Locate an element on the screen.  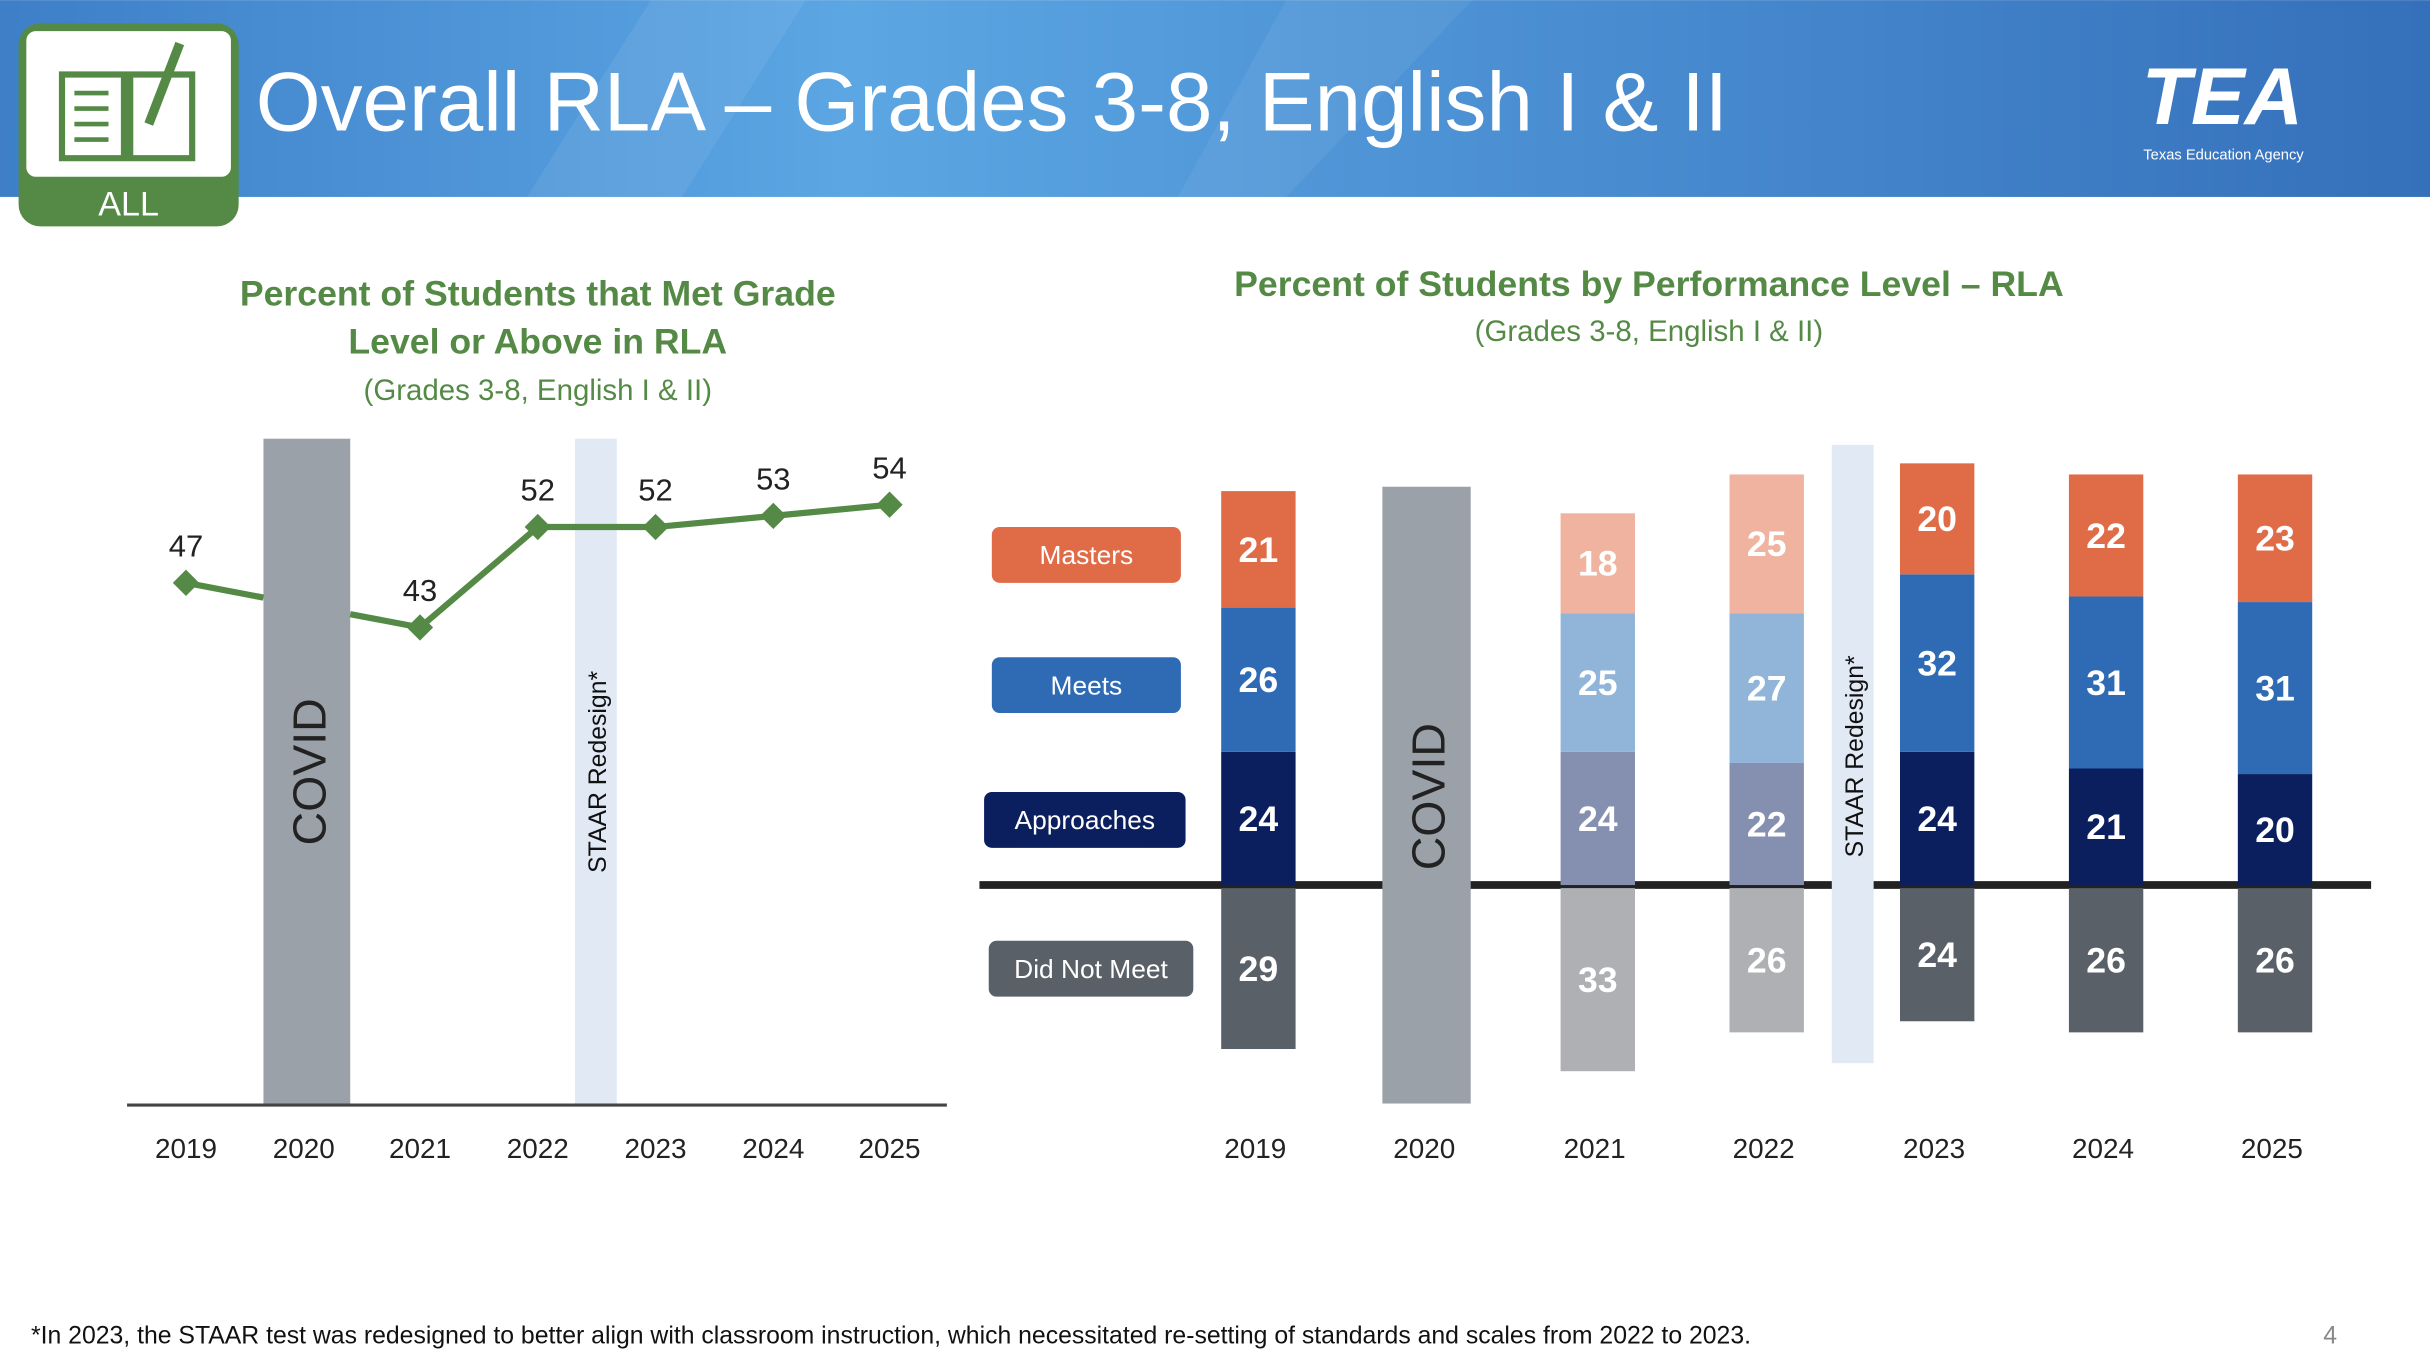
staar-band-overlay is located at coordinates (1852, 885).